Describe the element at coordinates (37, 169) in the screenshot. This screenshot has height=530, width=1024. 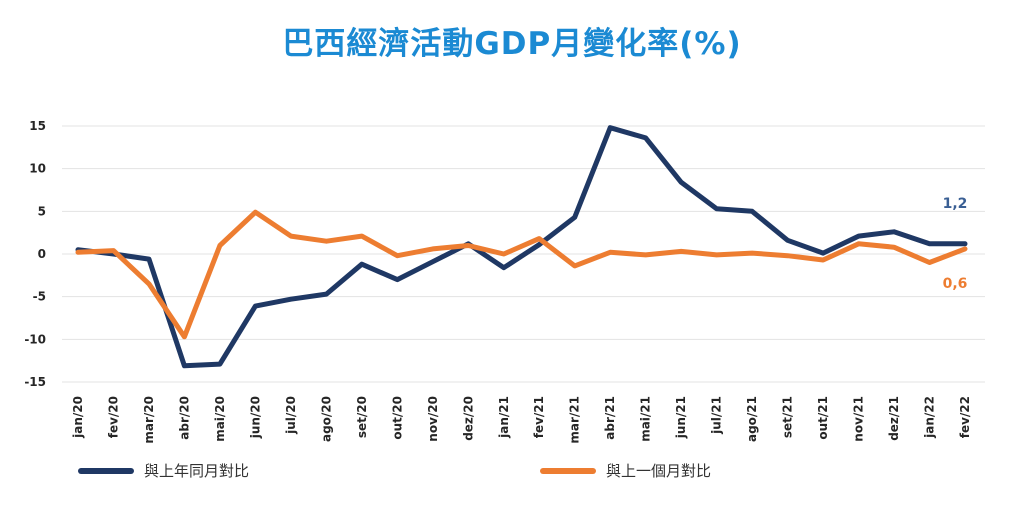
I see `y-tick-label: 10` at that location.